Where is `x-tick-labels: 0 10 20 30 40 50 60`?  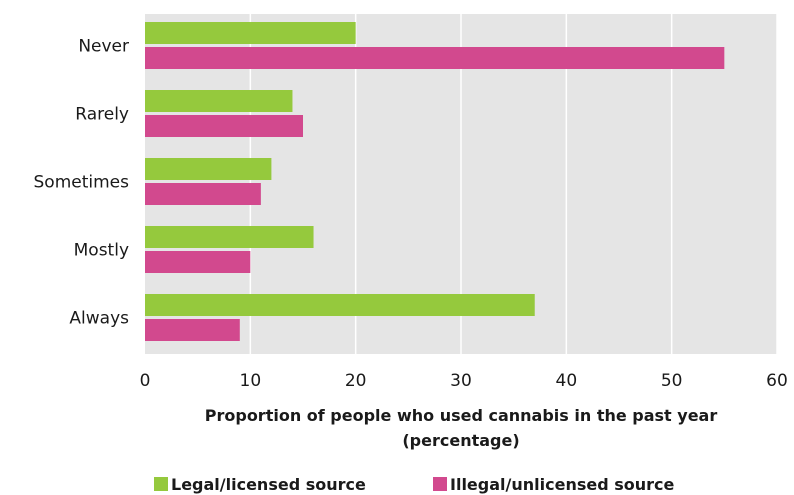
x-tick-labels: 0 10 20 30 40 50 60 is located at coordinates (464, 381).